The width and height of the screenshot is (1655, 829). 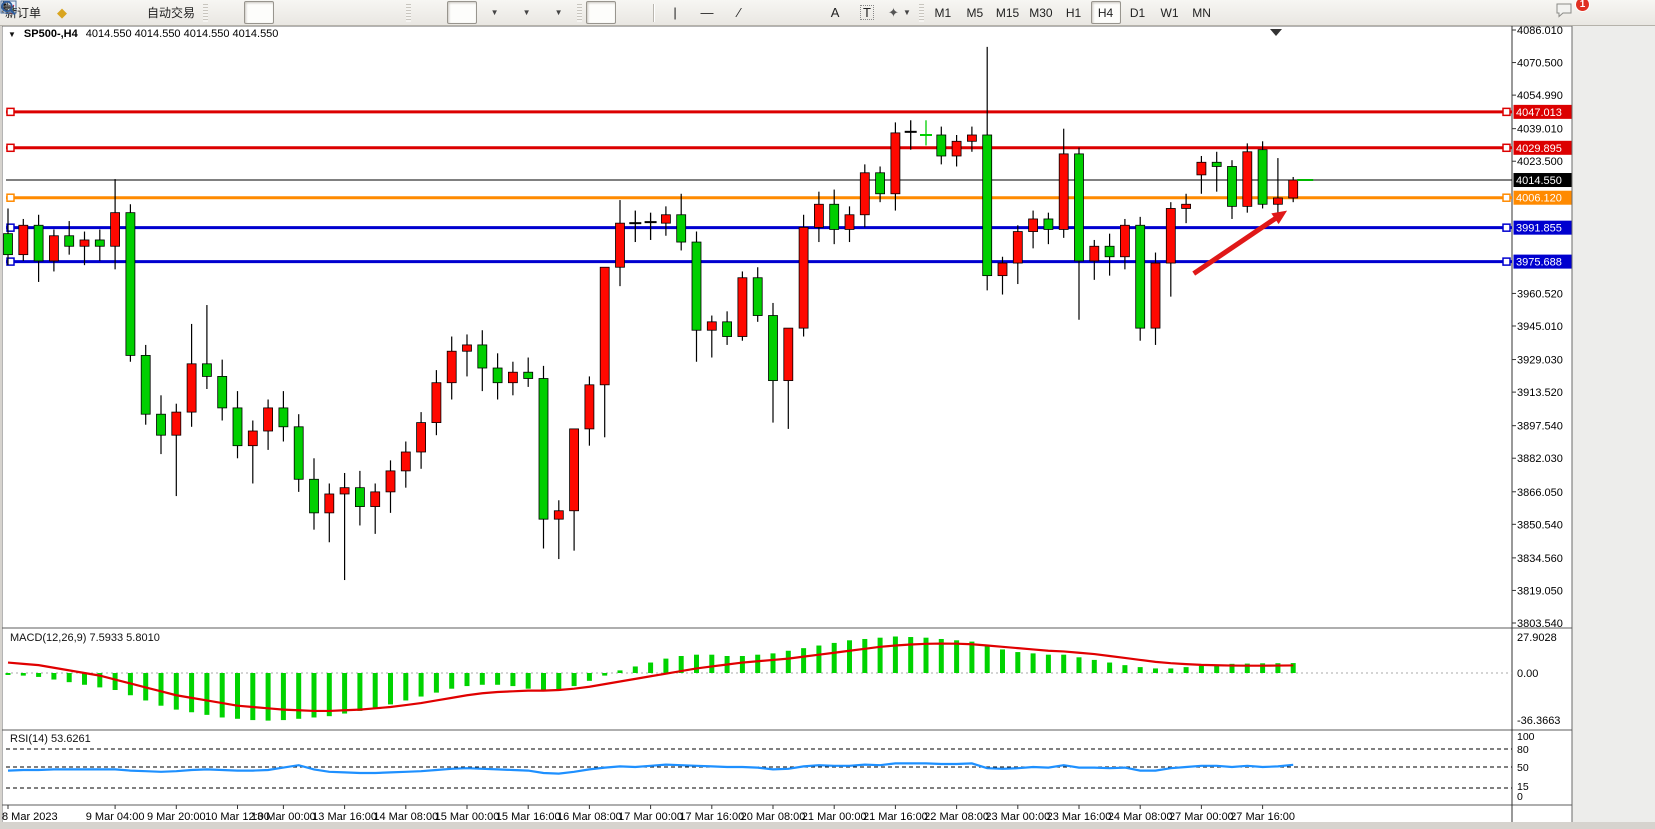 I want to click on price-tag-label: 3991.855, so click(x=1539, y=229).